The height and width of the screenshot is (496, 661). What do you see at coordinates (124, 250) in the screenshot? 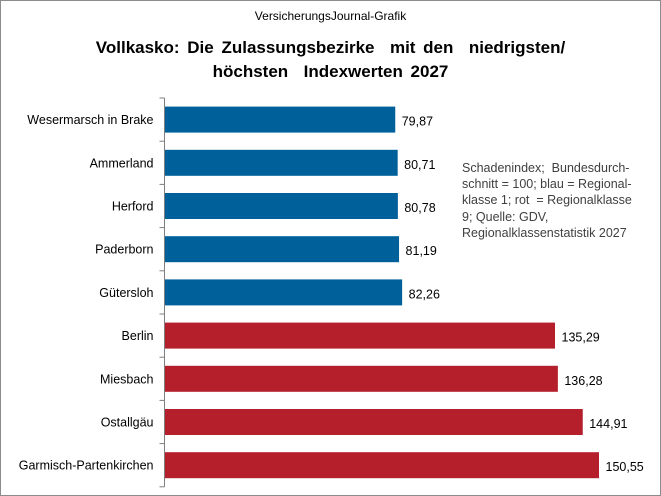
I see `category-label: Paderborn` at bounding box center [124, 250].